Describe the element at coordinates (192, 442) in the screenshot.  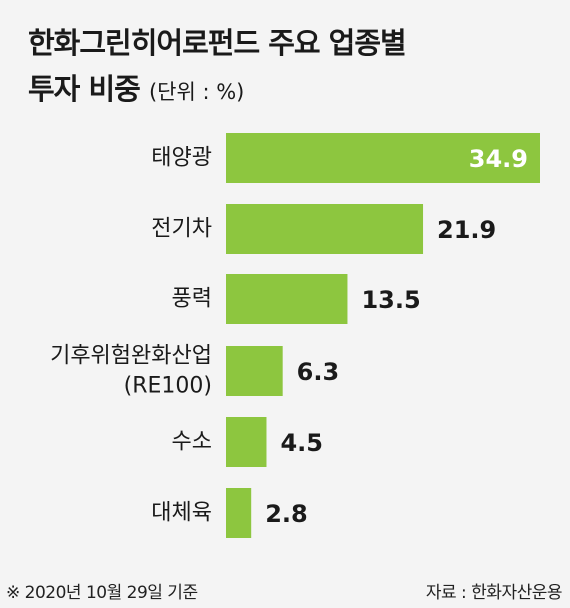
I see `category-label-4: 수소` at that location.